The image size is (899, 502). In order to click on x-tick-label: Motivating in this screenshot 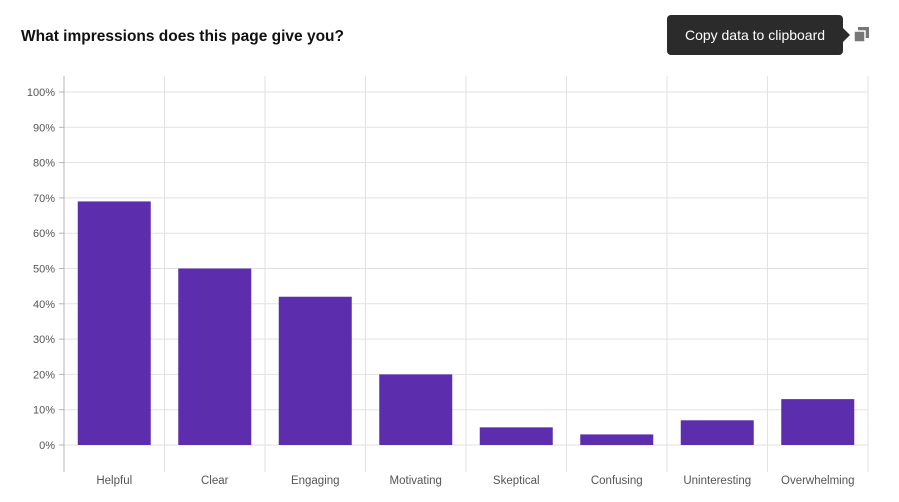, I will do `click(416, 481)`.